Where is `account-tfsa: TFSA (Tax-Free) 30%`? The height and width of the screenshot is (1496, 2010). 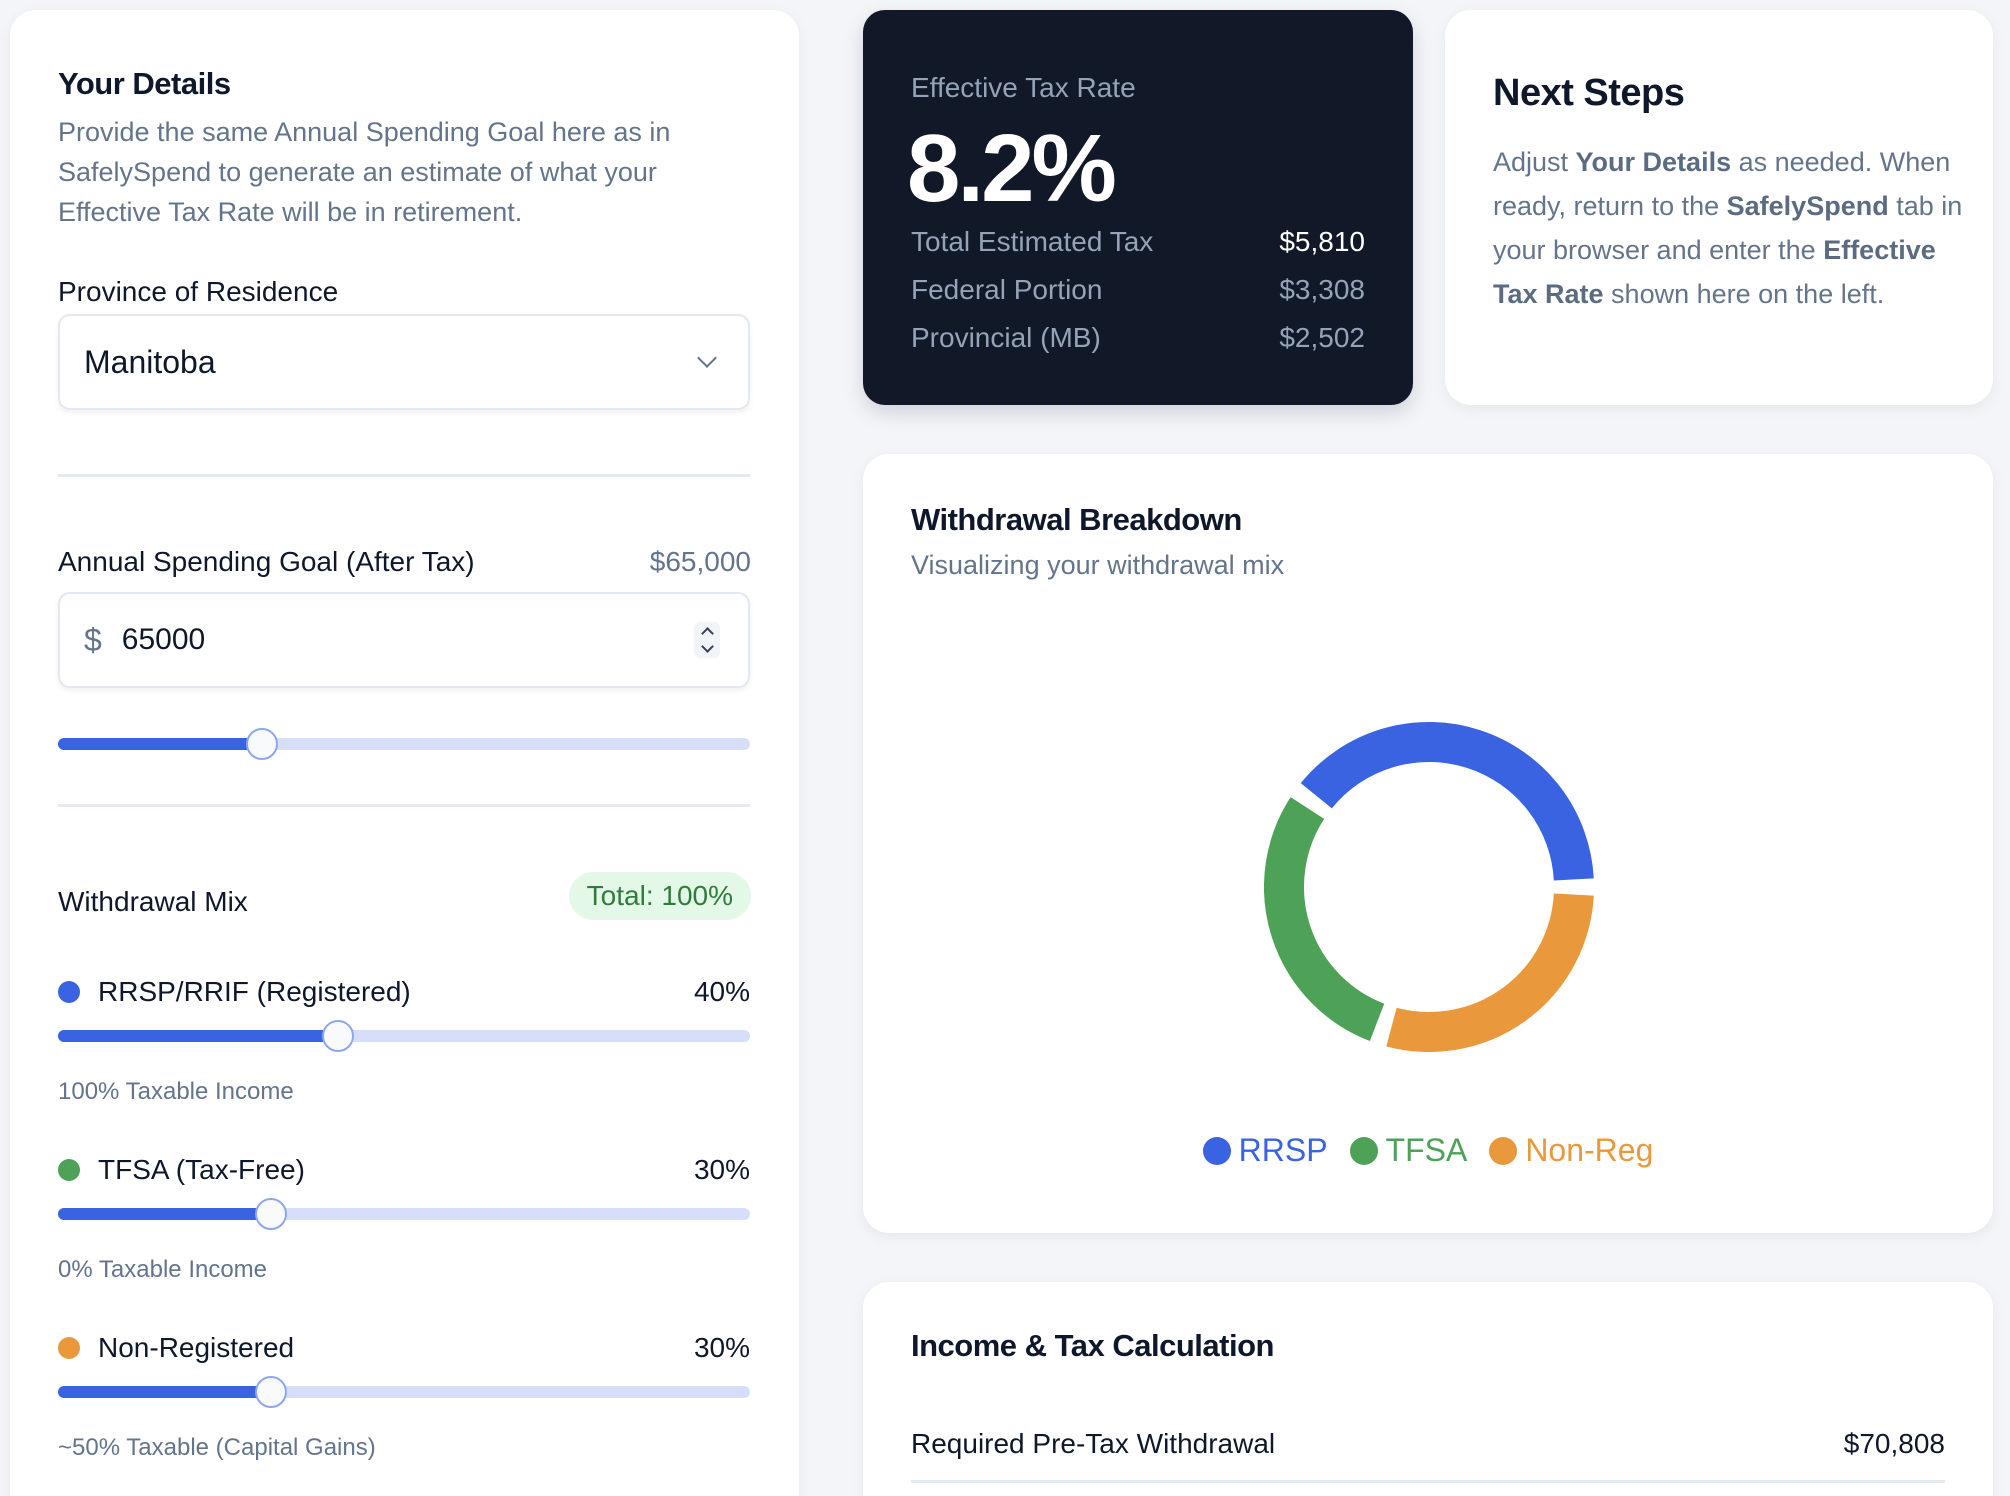
account-tfsa: TFSA (Tax-Free) 30% is located at coordinates (404, 1170).